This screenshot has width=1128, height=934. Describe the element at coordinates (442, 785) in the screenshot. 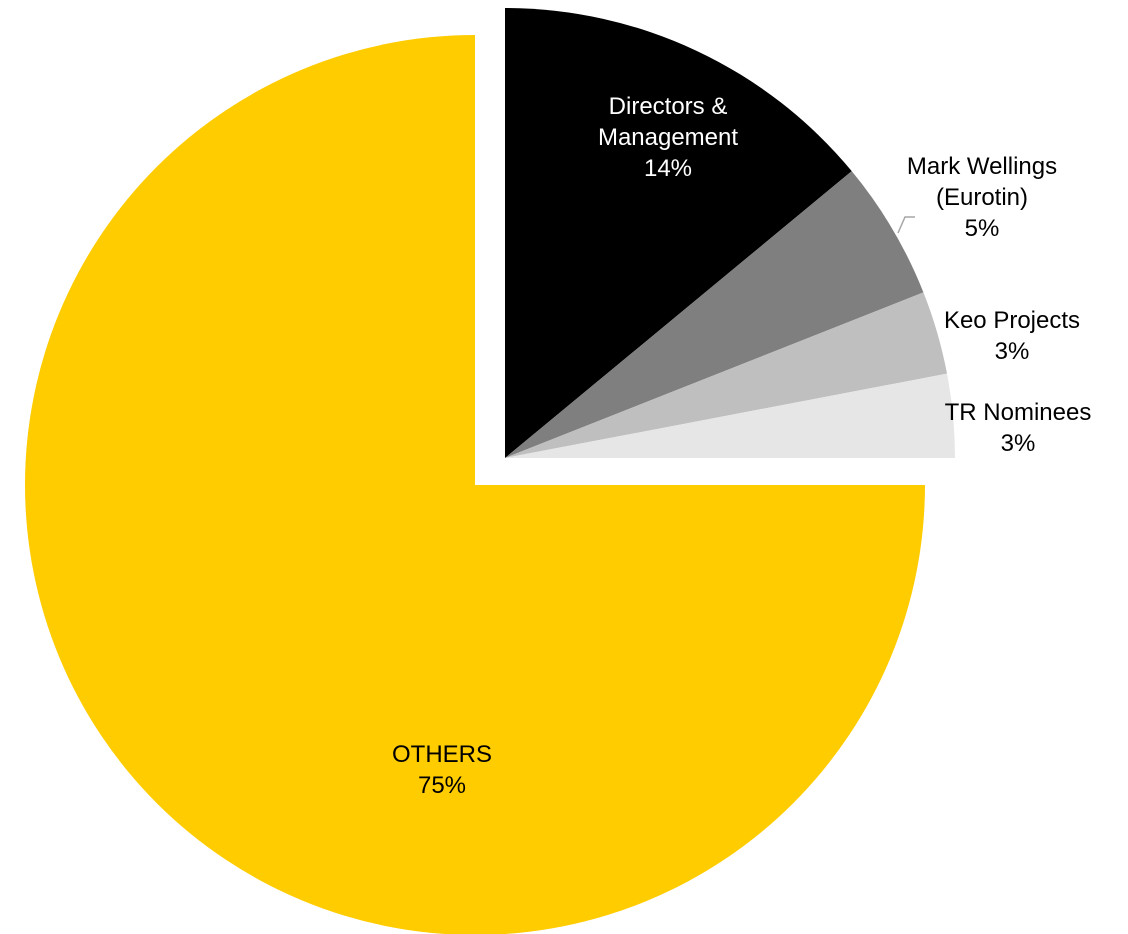

I see `slice-percent: 75%` at that location.